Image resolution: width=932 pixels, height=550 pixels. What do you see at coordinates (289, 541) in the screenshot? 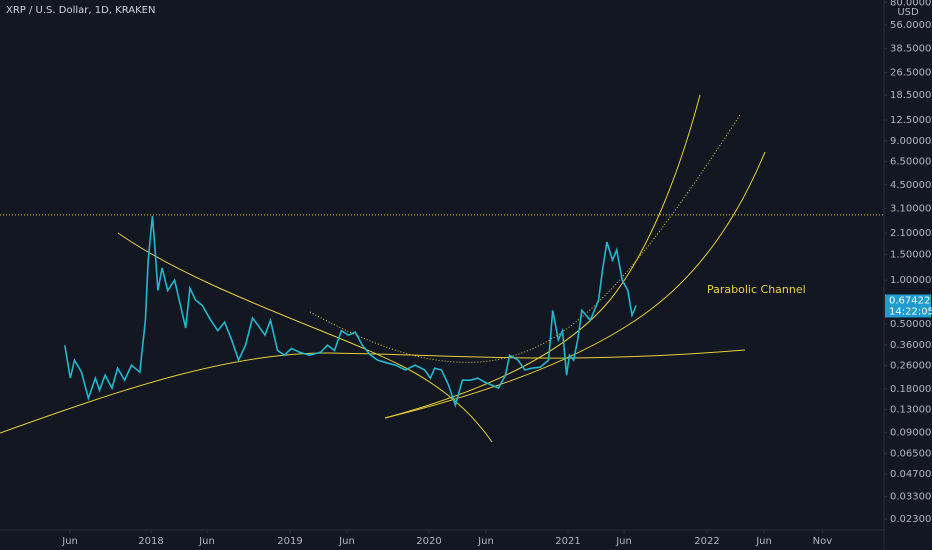
I see `x-tick-label: 2019` at bounding box center [289, 541].